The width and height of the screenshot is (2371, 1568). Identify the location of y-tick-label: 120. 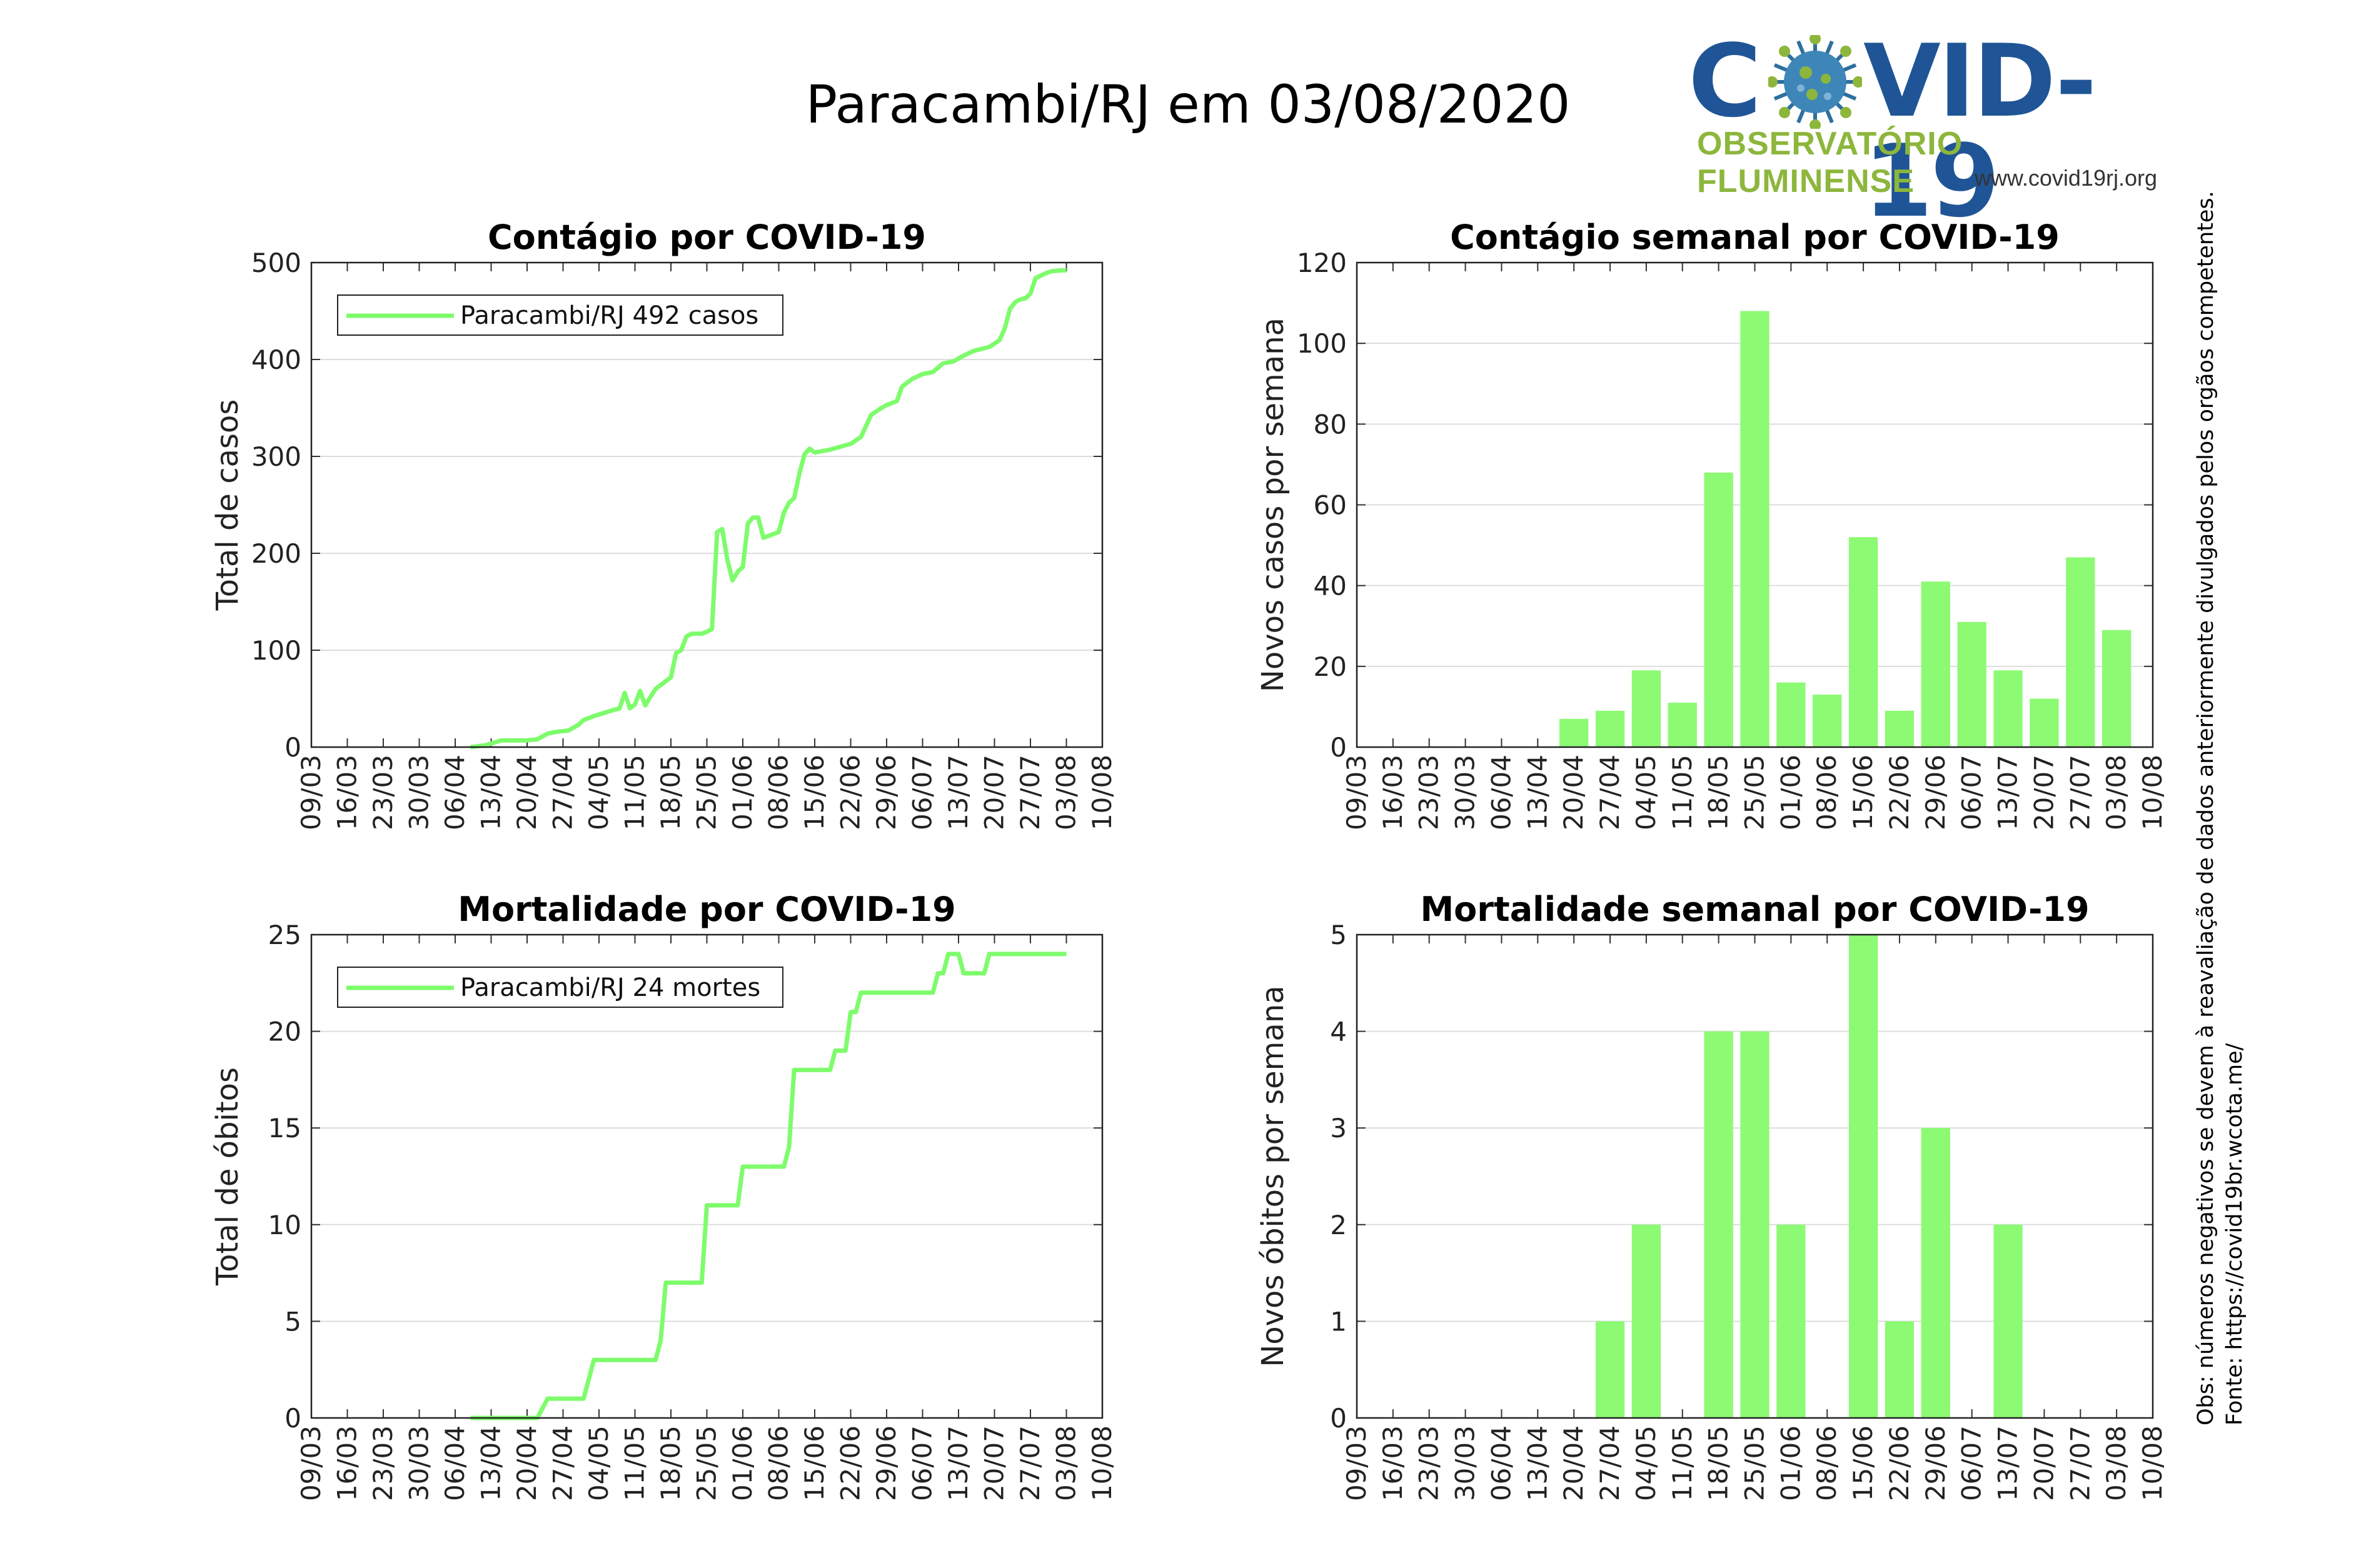
(1322, 263).